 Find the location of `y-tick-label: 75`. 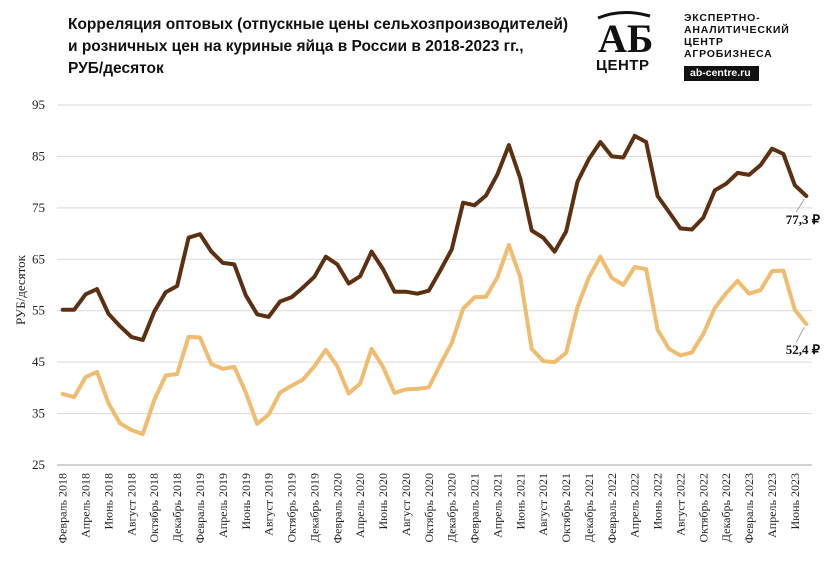

y-tick-label: 75 is located at coordinates (38, 207).